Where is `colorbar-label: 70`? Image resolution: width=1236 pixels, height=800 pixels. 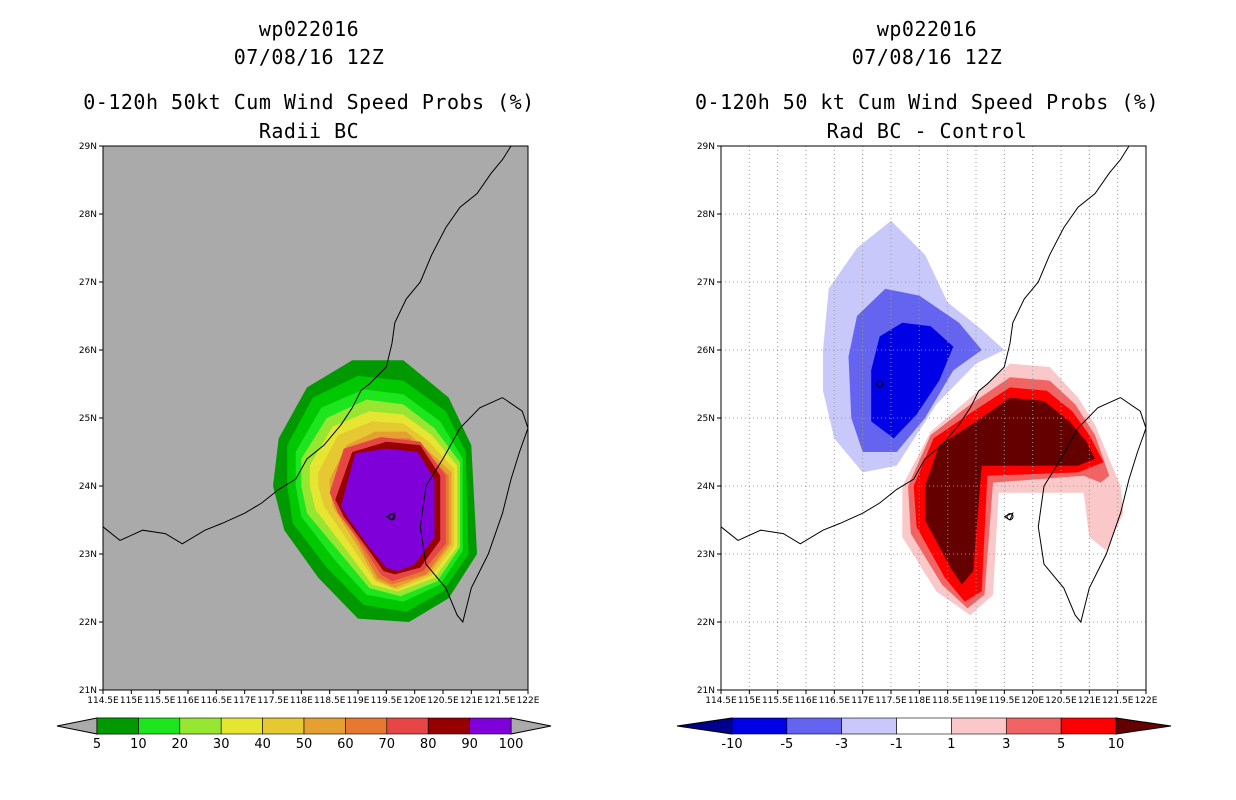
colorbar-label: 70 is located at coordinates (387, 744).